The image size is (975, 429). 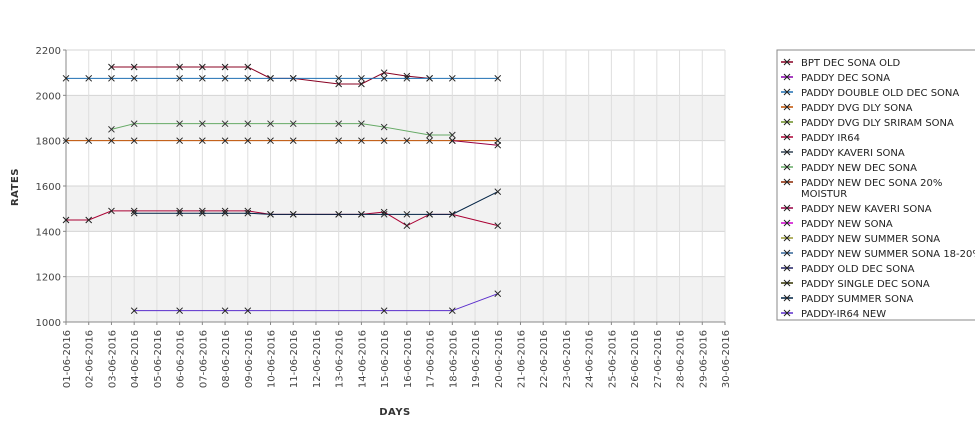 I want to click on y-tick-label: 1000, so click(x=48, y=323).